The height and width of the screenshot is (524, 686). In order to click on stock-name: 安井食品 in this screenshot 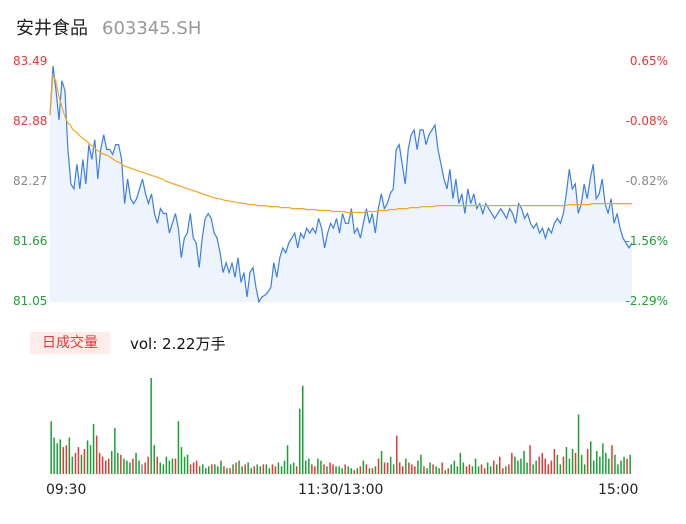, I will do `click(52, 28)`.